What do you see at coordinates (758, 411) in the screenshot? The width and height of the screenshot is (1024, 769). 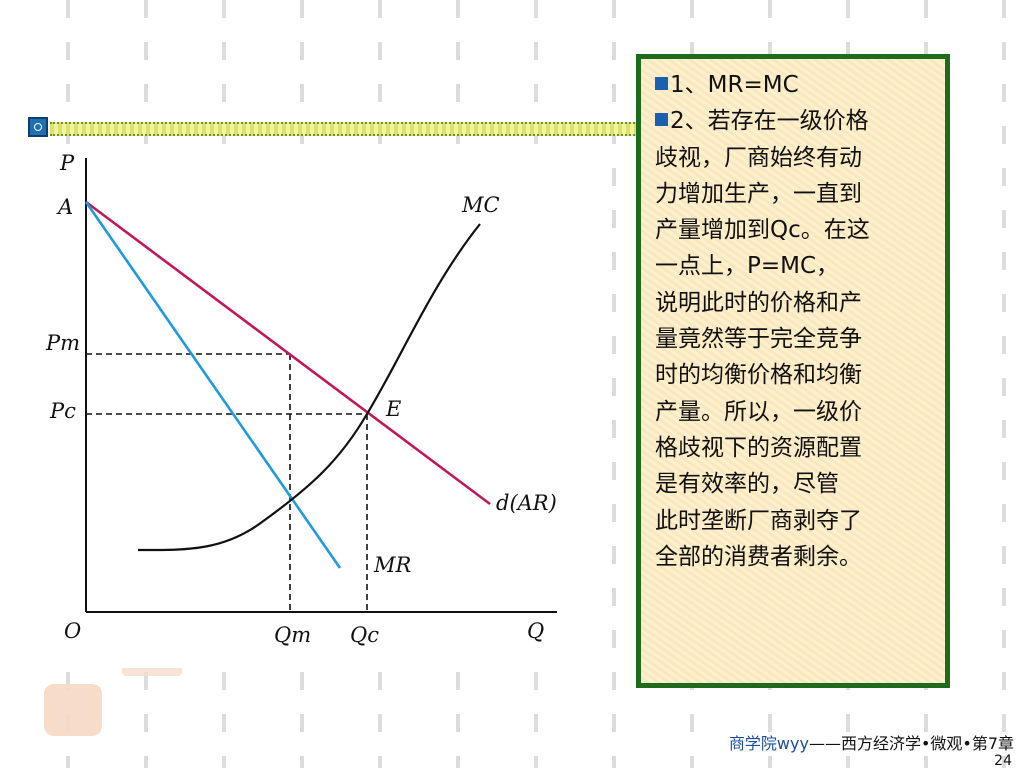 I see `point-2-line-9: 产量。所以，一级价` at bounding box center [758, 411].